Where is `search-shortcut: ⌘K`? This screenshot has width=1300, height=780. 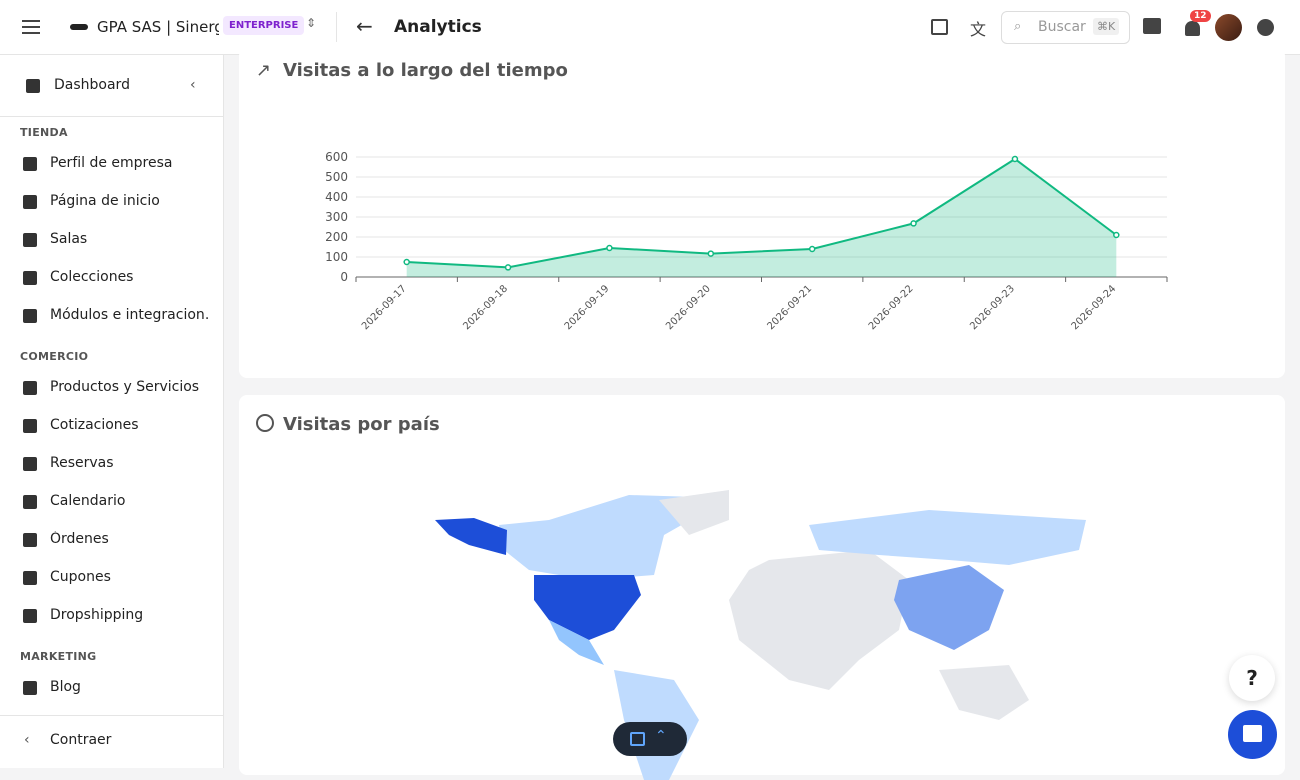 search-shortcut: ⌘K is located at coordinates (1106, 26).